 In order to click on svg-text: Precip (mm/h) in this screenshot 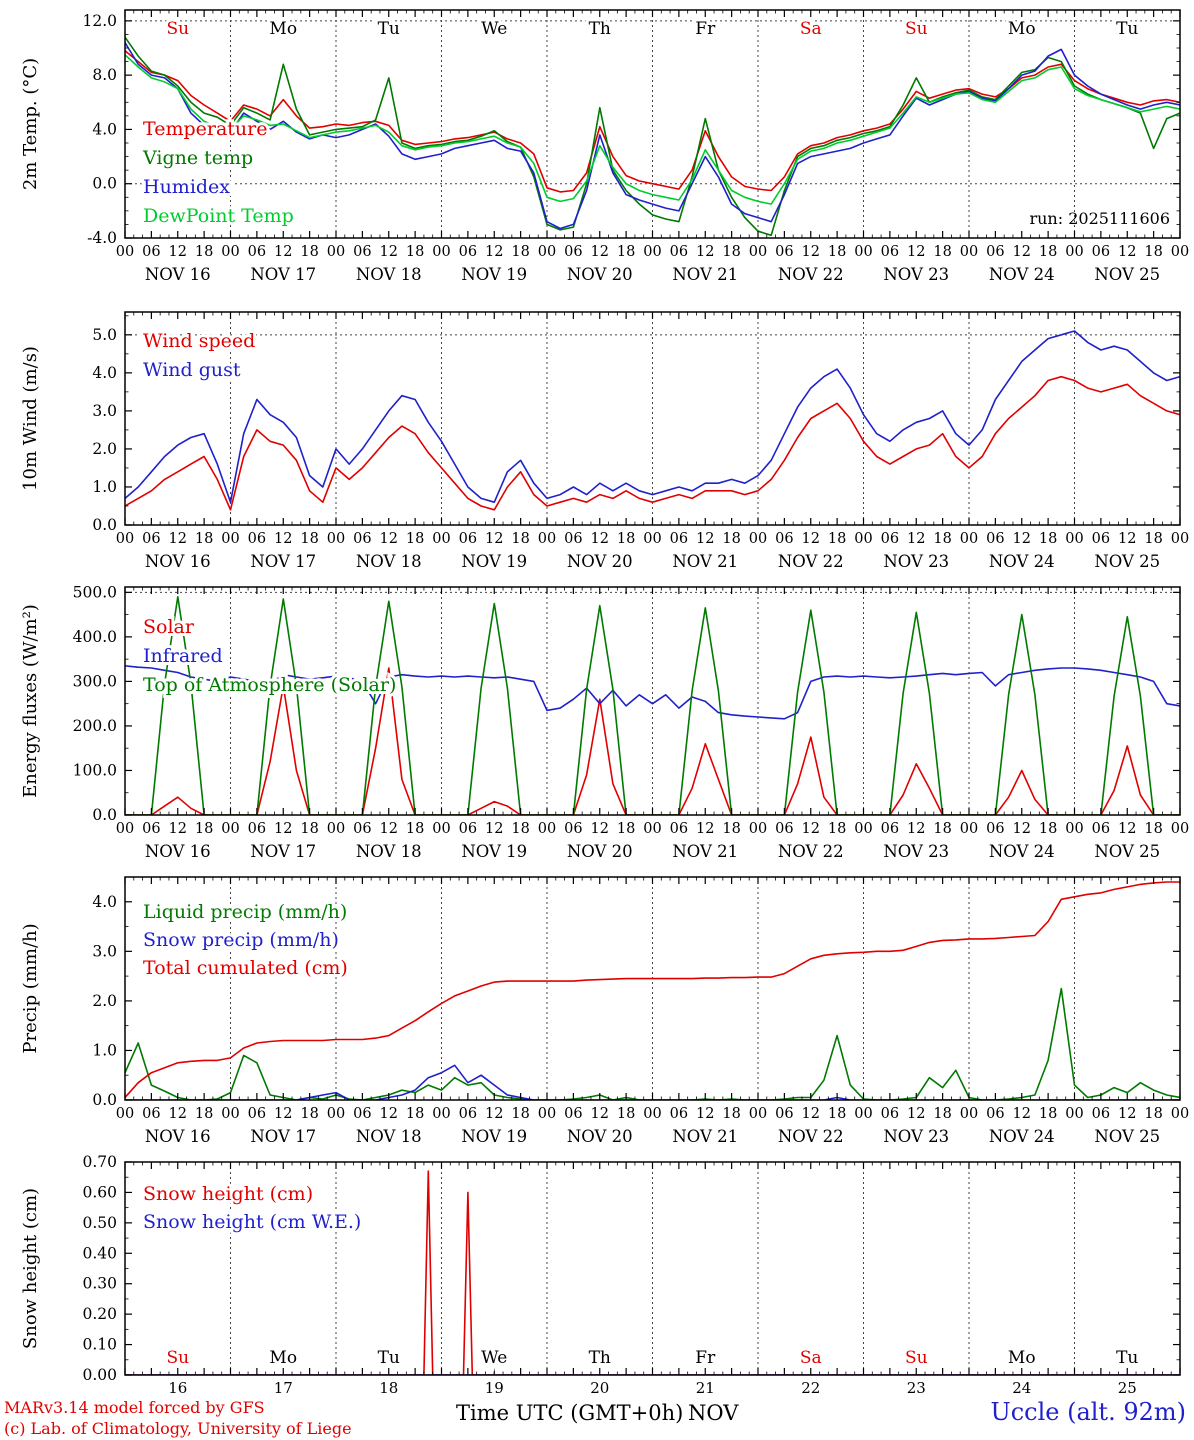, I will do `click(30, 988)`.